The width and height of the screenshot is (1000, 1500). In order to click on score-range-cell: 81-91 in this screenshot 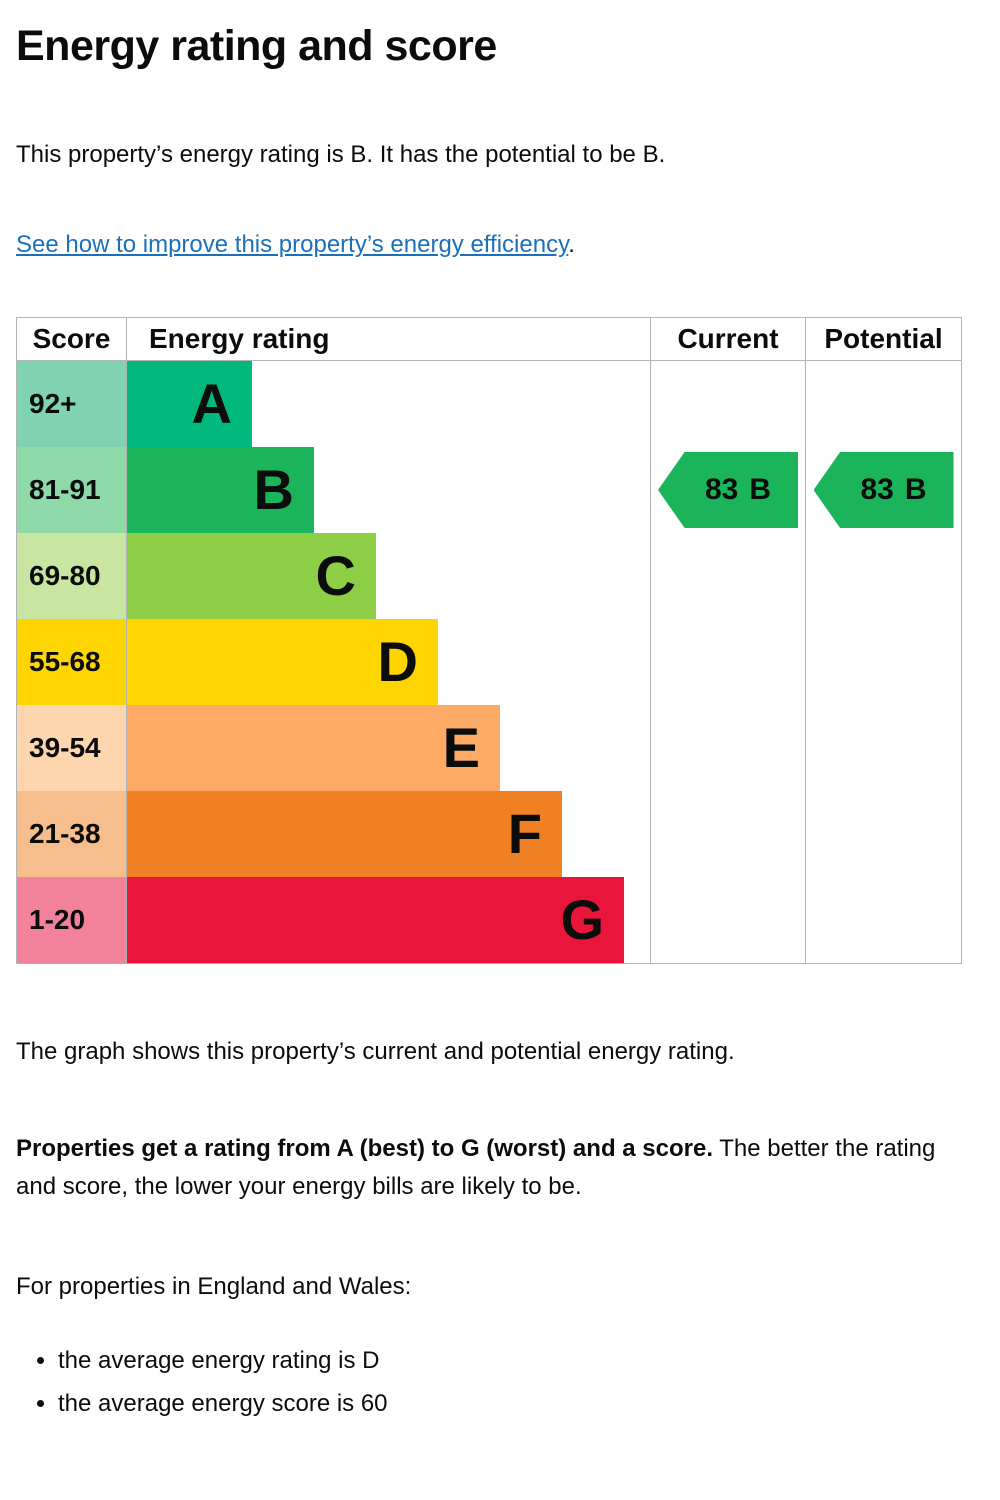, I will do `click(72, 490)`.